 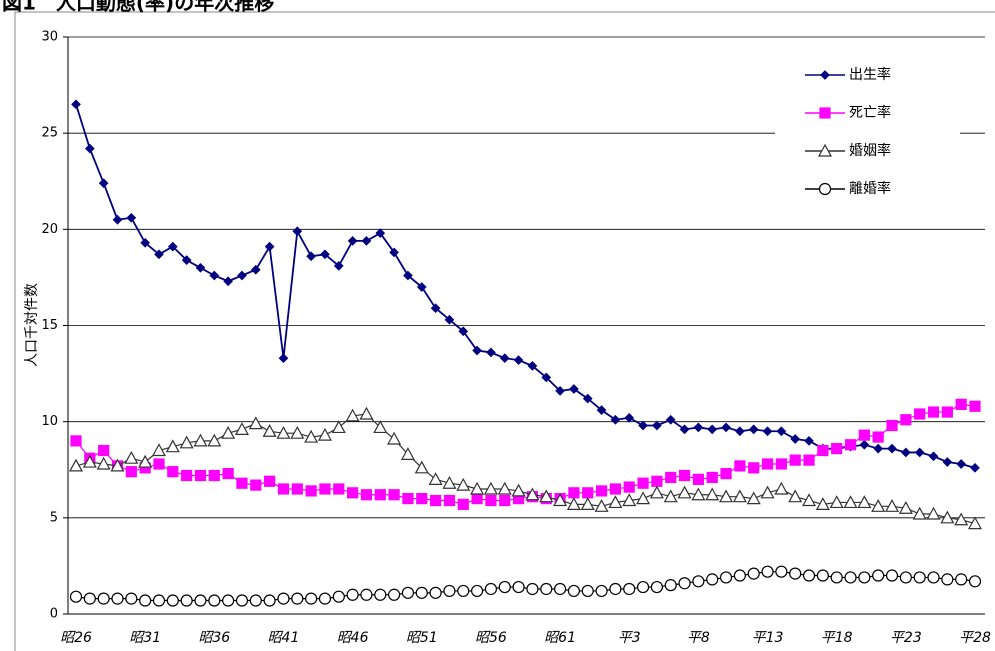 I want to click on x-tick-label: 平18, so click(x=837, y=638).